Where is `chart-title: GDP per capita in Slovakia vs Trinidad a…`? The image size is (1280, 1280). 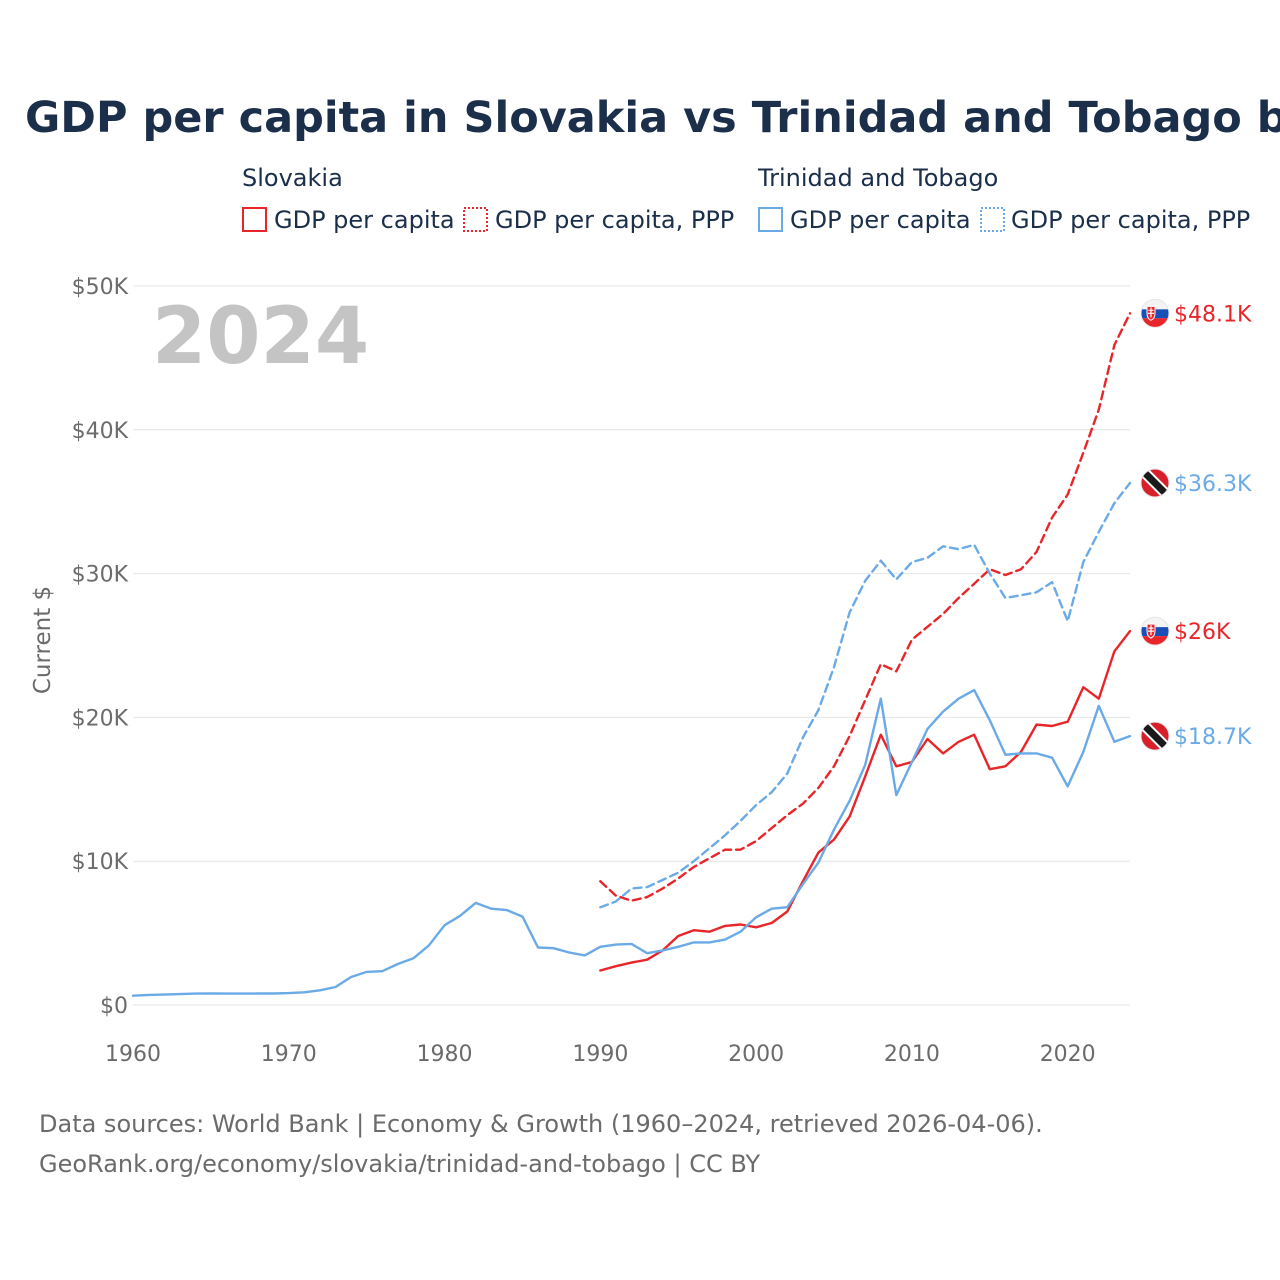
chart-title: GDP per capita in Slovakia vs Trinidad a… is located at coordinates (652, 118).